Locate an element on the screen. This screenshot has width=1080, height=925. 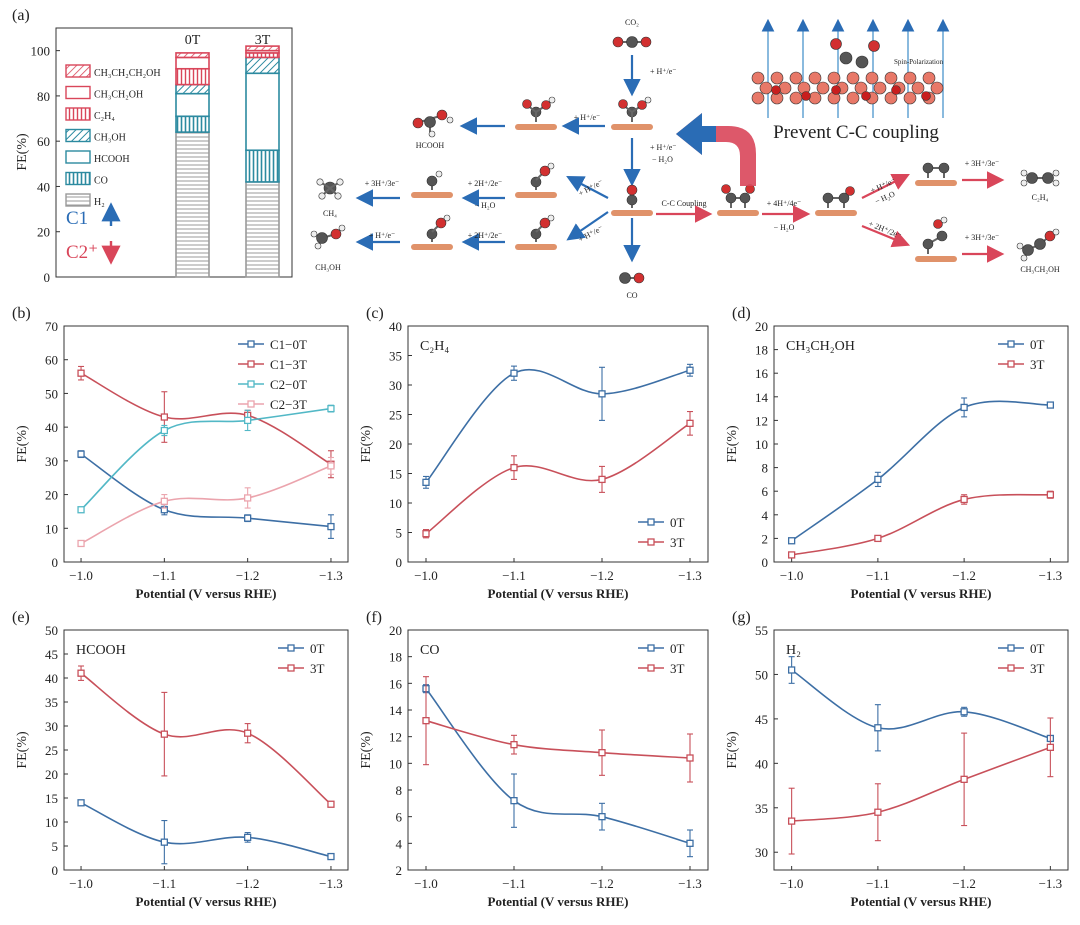
scheme-label-step_3h: + 3H⁺/3e⁻ is located at coordinates (382, 183).